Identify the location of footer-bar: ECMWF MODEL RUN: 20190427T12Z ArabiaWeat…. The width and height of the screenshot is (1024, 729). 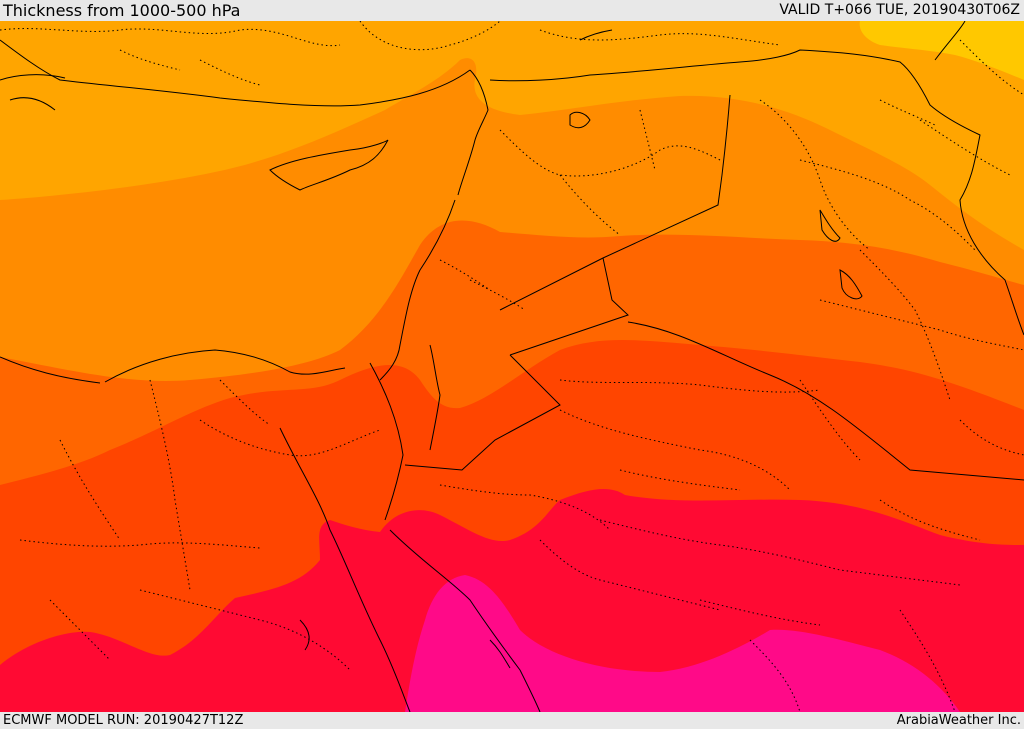
(512, 720).